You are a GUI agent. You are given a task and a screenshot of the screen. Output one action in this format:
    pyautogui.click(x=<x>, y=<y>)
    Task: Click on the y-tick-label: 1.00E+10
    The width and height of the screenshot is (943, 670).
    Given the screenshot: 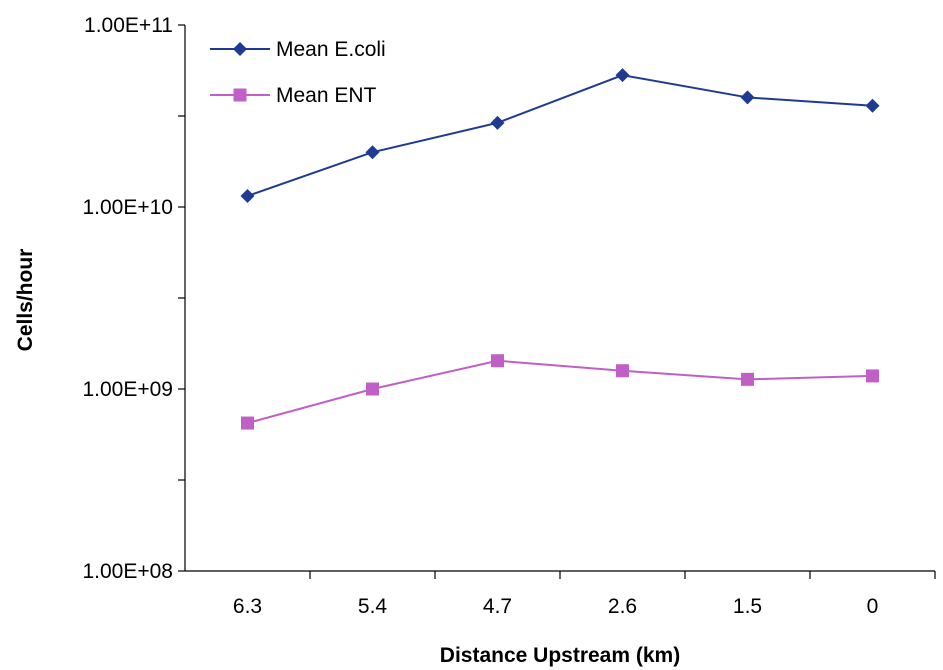 What is the action you would take?
    pyautogui.click(x=127, y=207)
    